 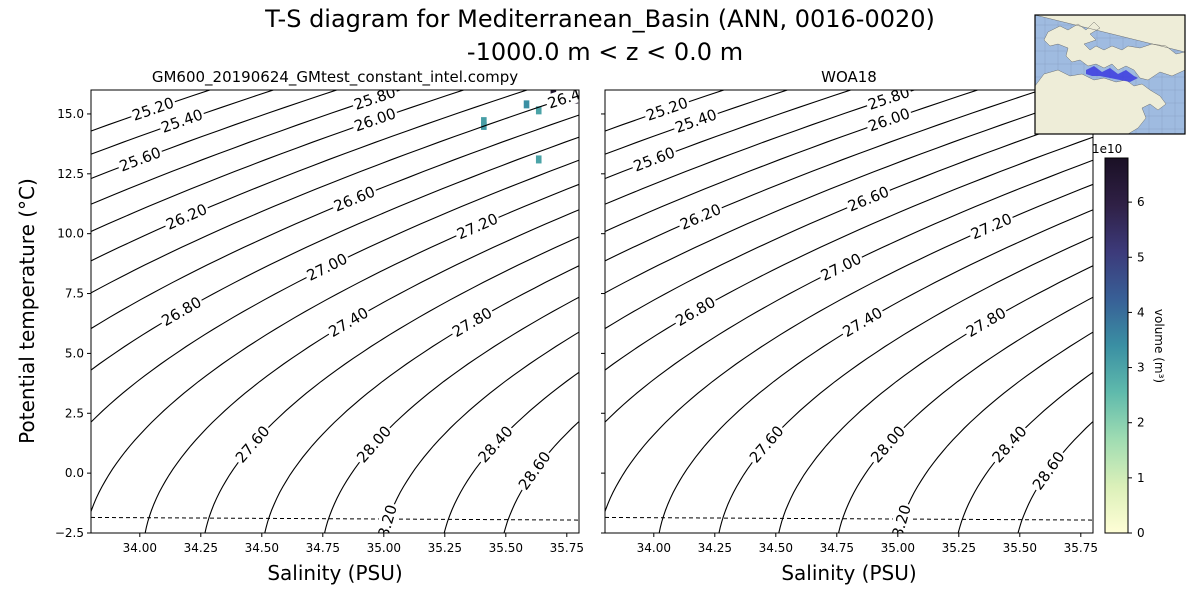 What do you see at coordinates (695, 311) in the screenshot?
I see `contour-label: 26.80` at bounding box center [695, 311].